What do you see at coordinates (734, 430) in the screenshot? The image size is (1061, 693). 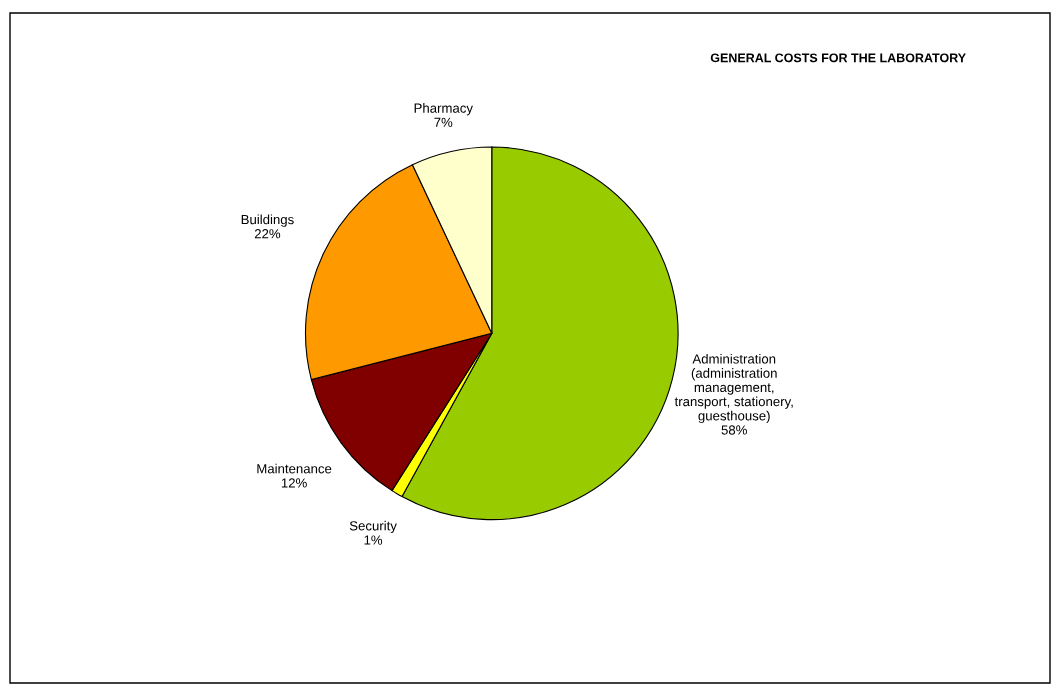 I see `data-label: 58%` at bounding box center [734, 430].